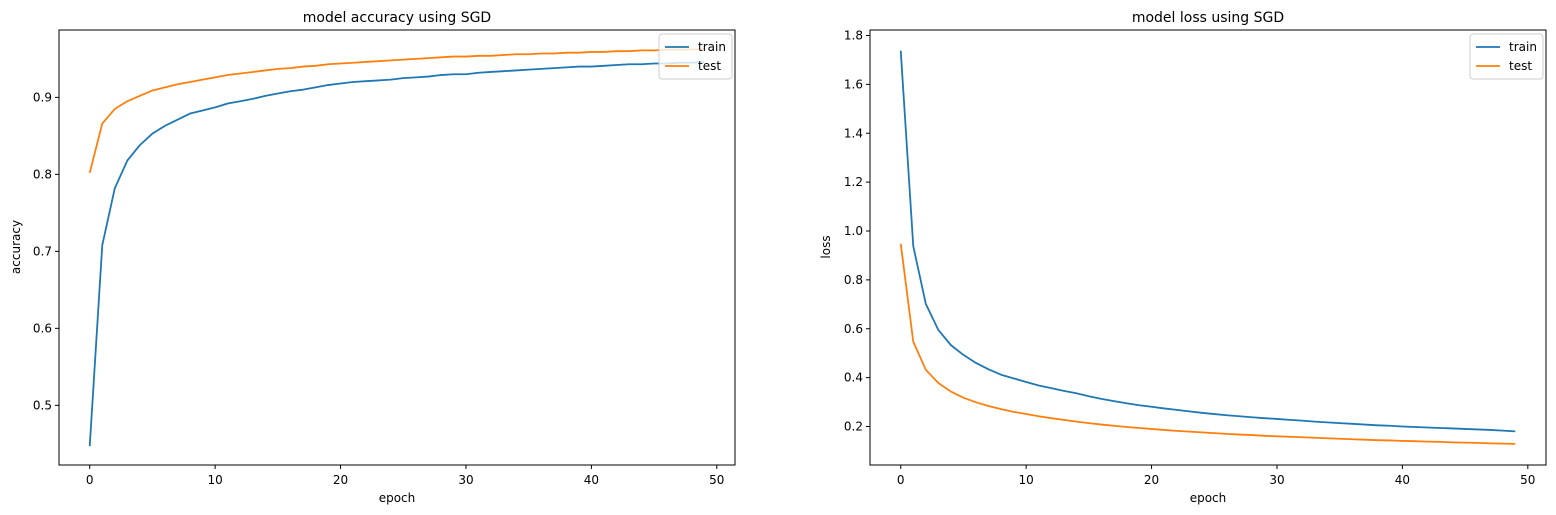  What do you see at coordinates (396, 110) in the screenshot?
I see `series-line-test` at bounding box center [396, 110].